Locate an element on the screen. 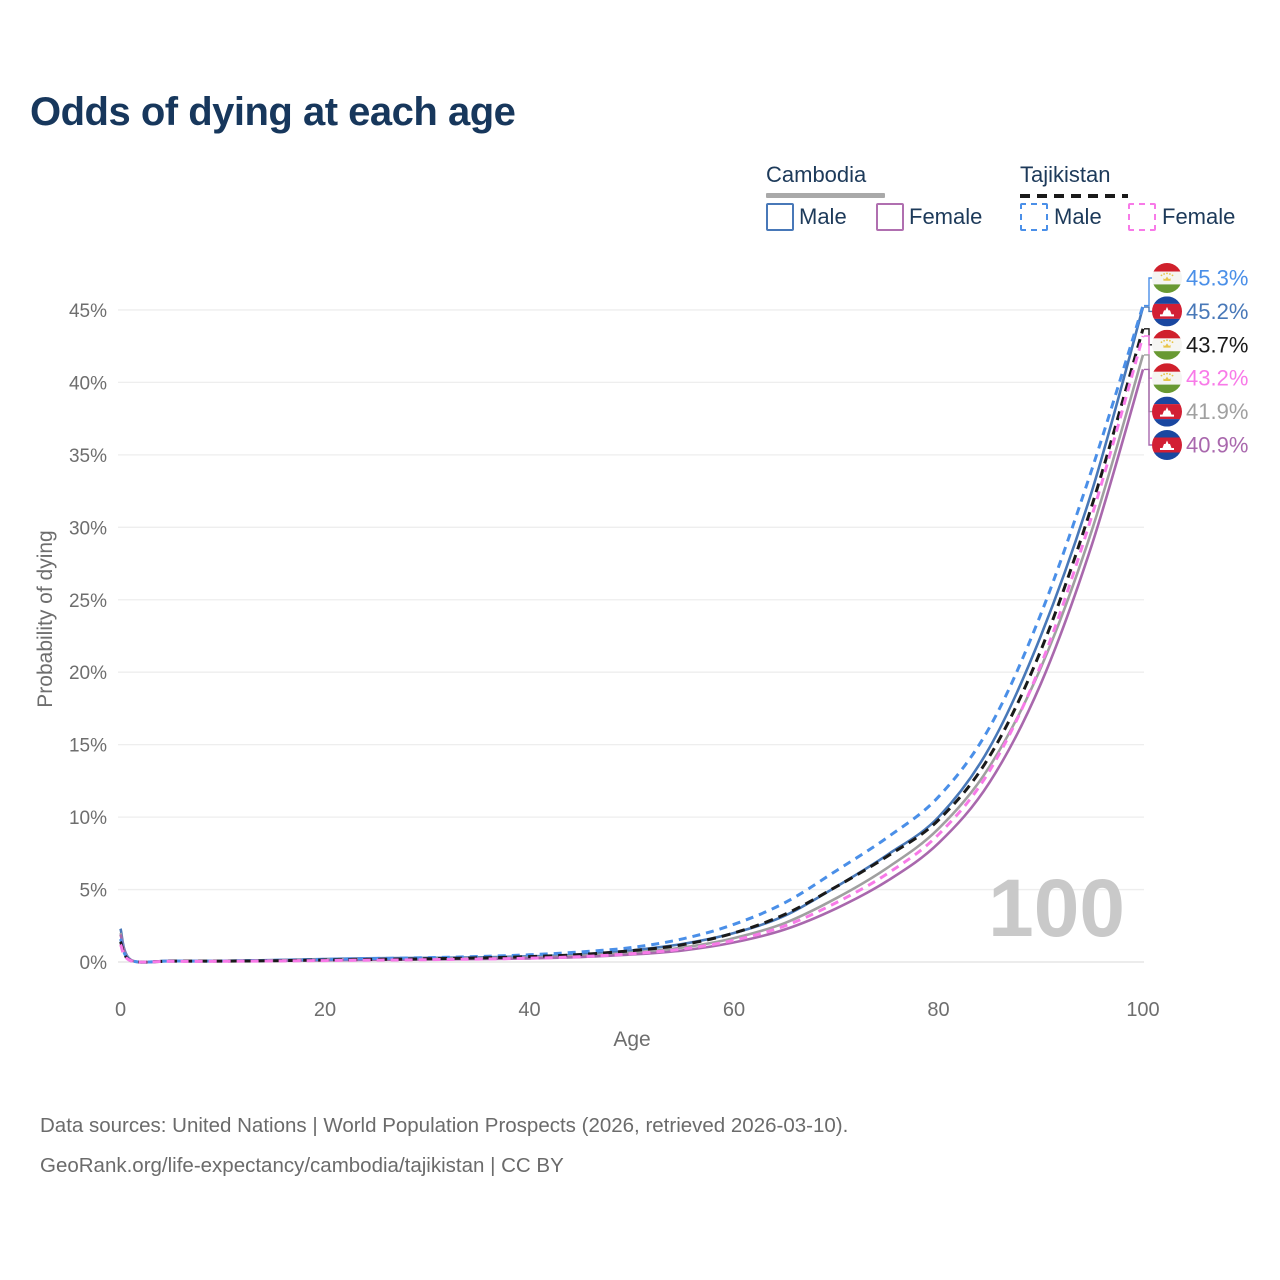 The height and width of the screenshot is (1280, 1280). legend-label-tajikistan-male: Male is located at coordinates (1078, 216).